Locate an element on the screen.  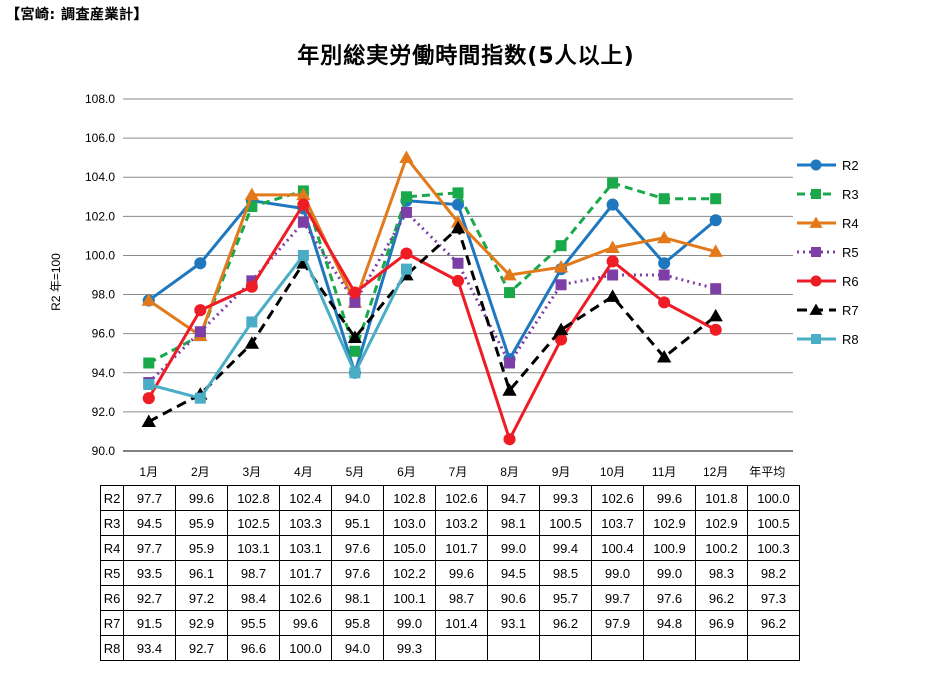
y-tick-label: 100.0 is located at coordinates (100, 255).